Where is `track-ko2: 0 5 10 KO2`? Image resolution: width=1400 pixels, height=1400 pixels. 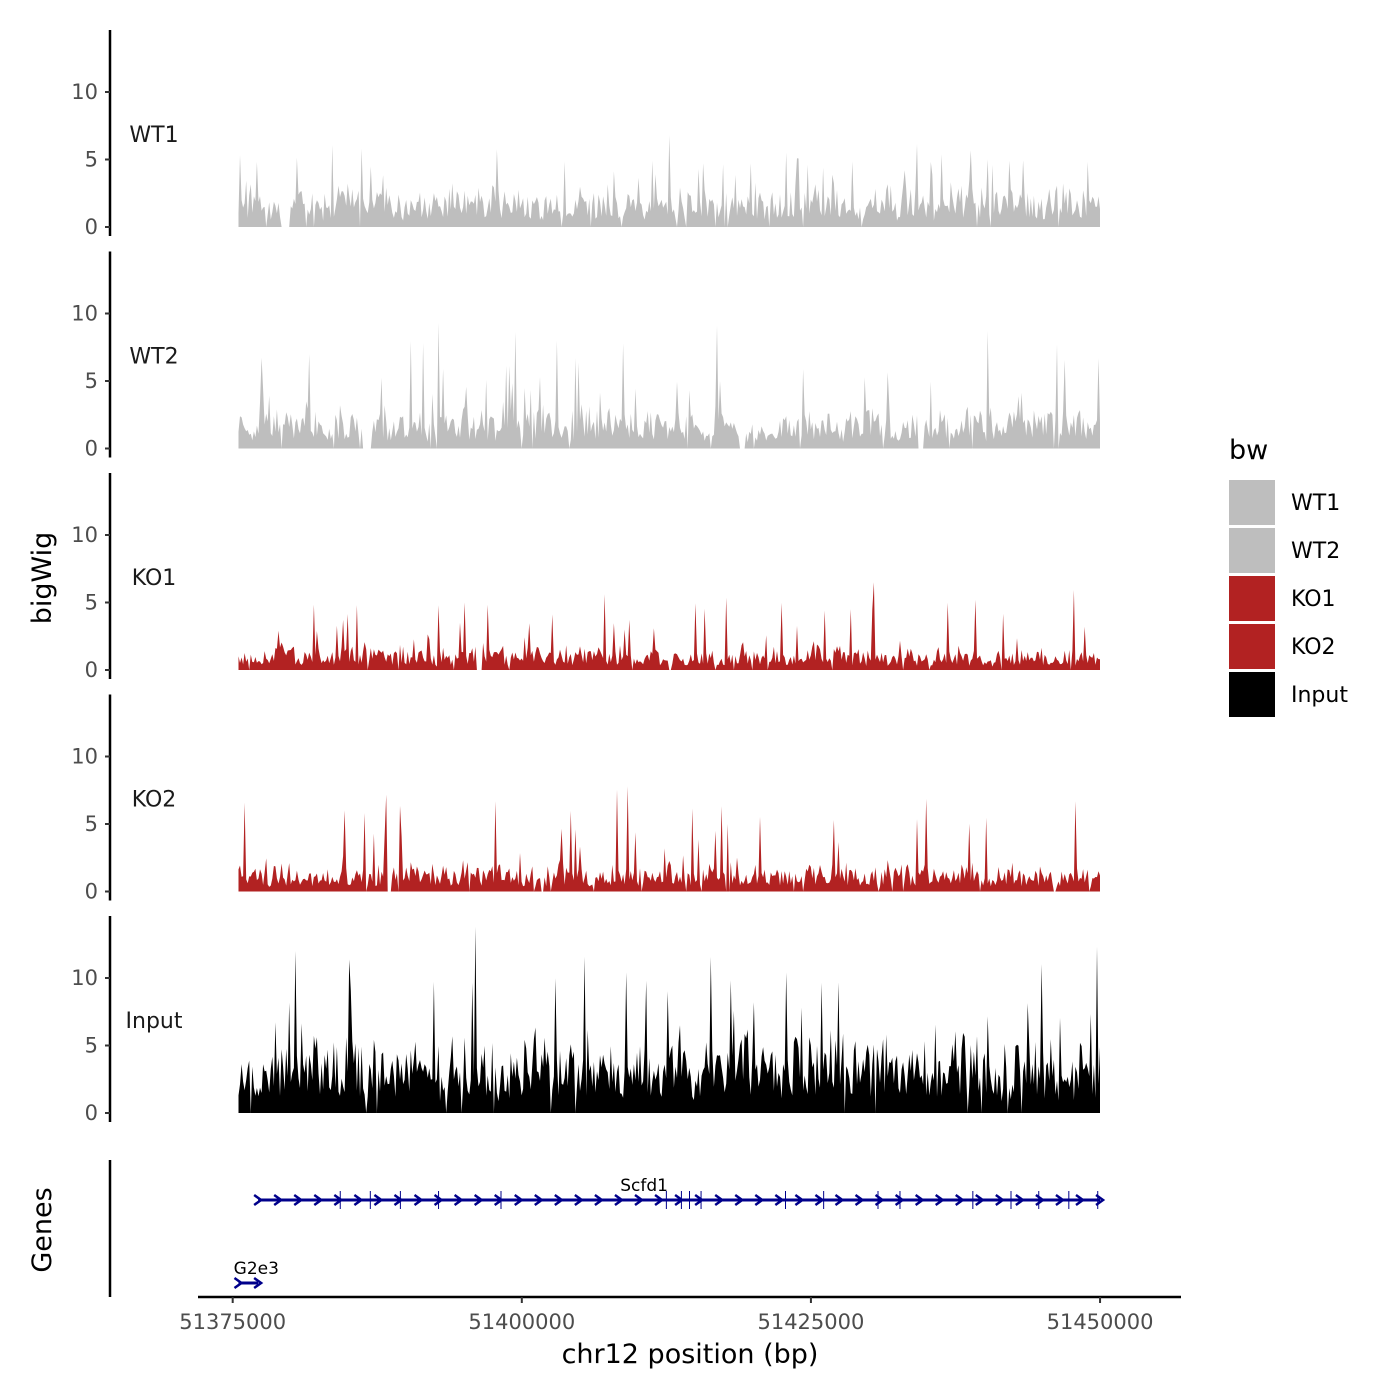 track-ko2: 0 5 10 KO2 is located at coordinates (585, 799).